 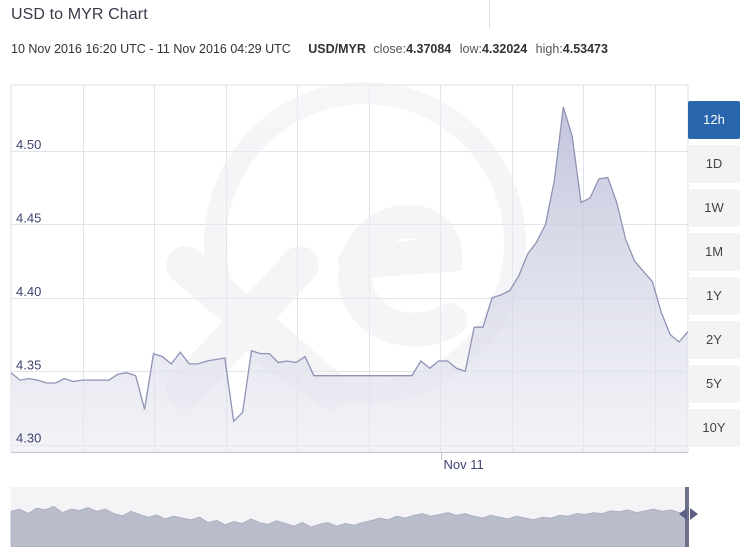 What do you see at coordinates (429, 49) in the screenshot?
I see `close-value: 4.37084` at bounding box center [429, 49].